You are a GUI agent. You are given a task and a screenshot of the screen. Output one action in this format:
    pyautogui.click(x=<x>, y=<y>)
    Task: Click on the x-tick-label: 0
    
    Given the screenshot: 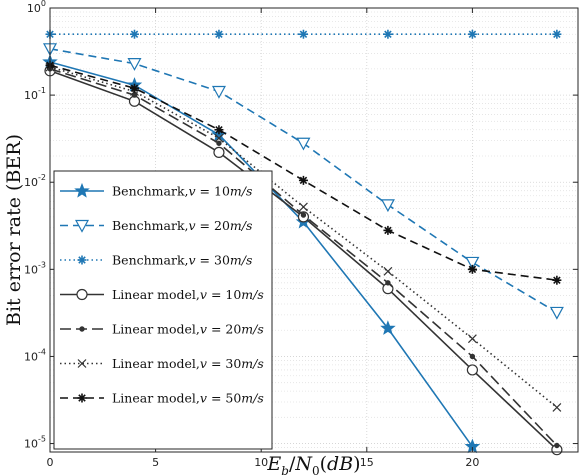 What is the action you would take?
    pyautogui.click(x=50, y=462)
    